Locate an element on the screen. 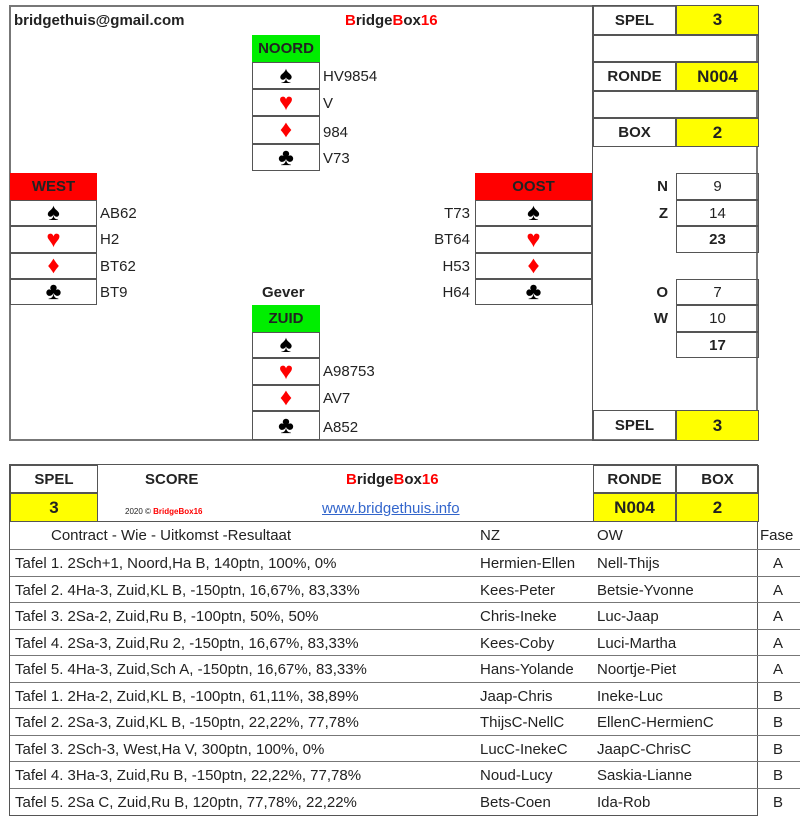 The height and width of the screenshot is (820, 800). noord-header: NOORD is located at coordinates (286, 48).